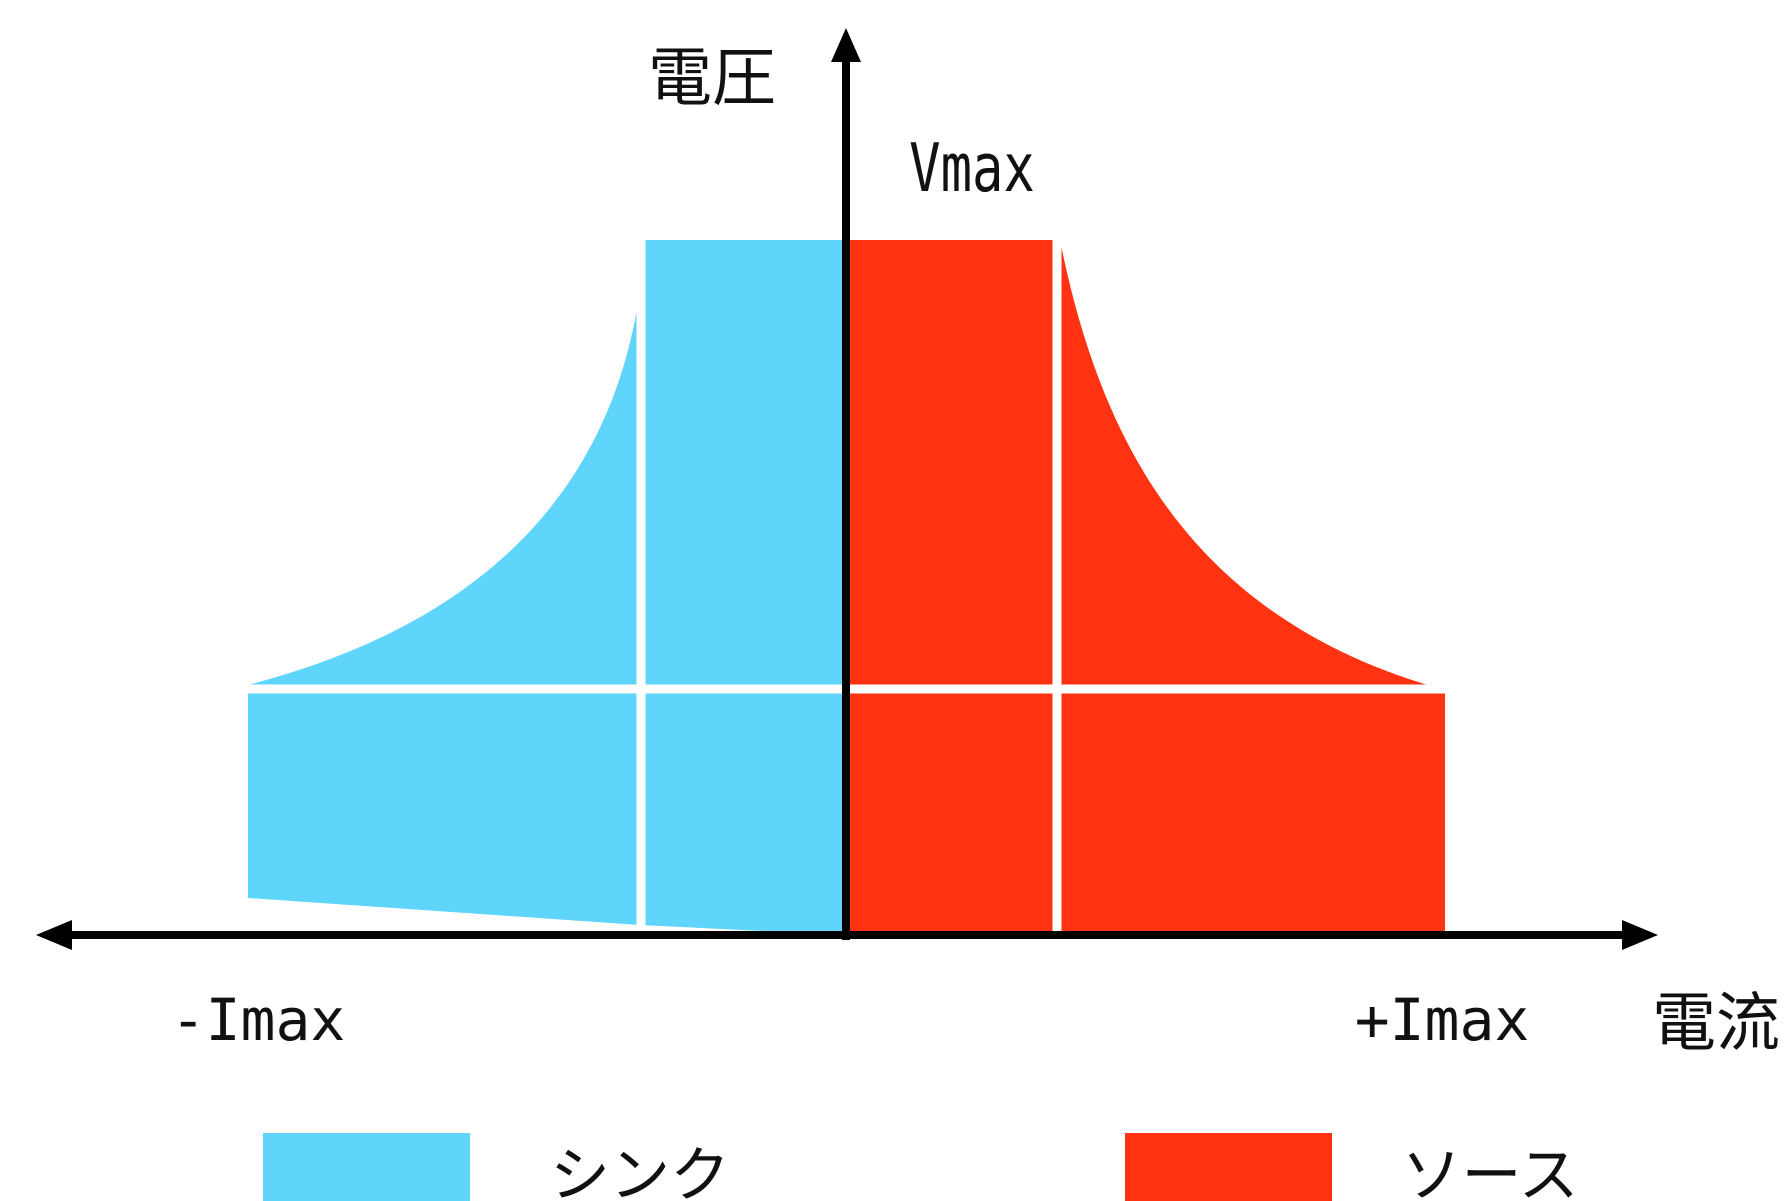  What do you see at coordinates (258, 1020) in the screenshot?
I see `neg-imax-label: -Imax` at bounding box center [258, 1020].